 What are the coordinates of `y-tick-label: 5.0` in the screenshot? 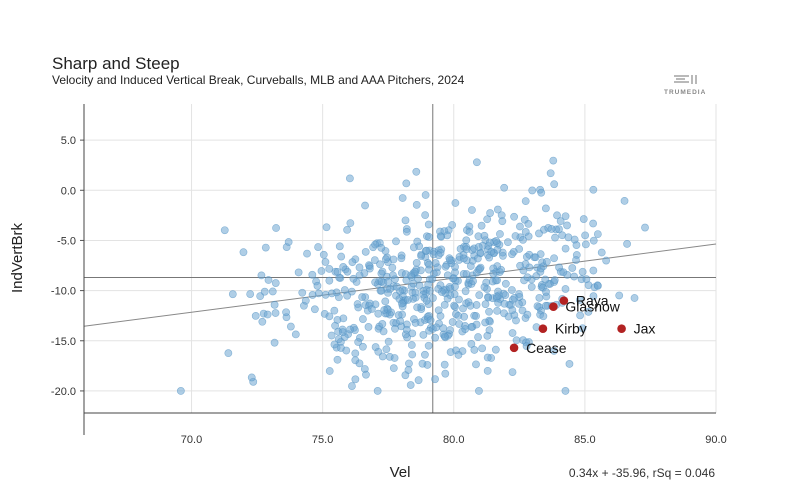 It's located at (68, 141).